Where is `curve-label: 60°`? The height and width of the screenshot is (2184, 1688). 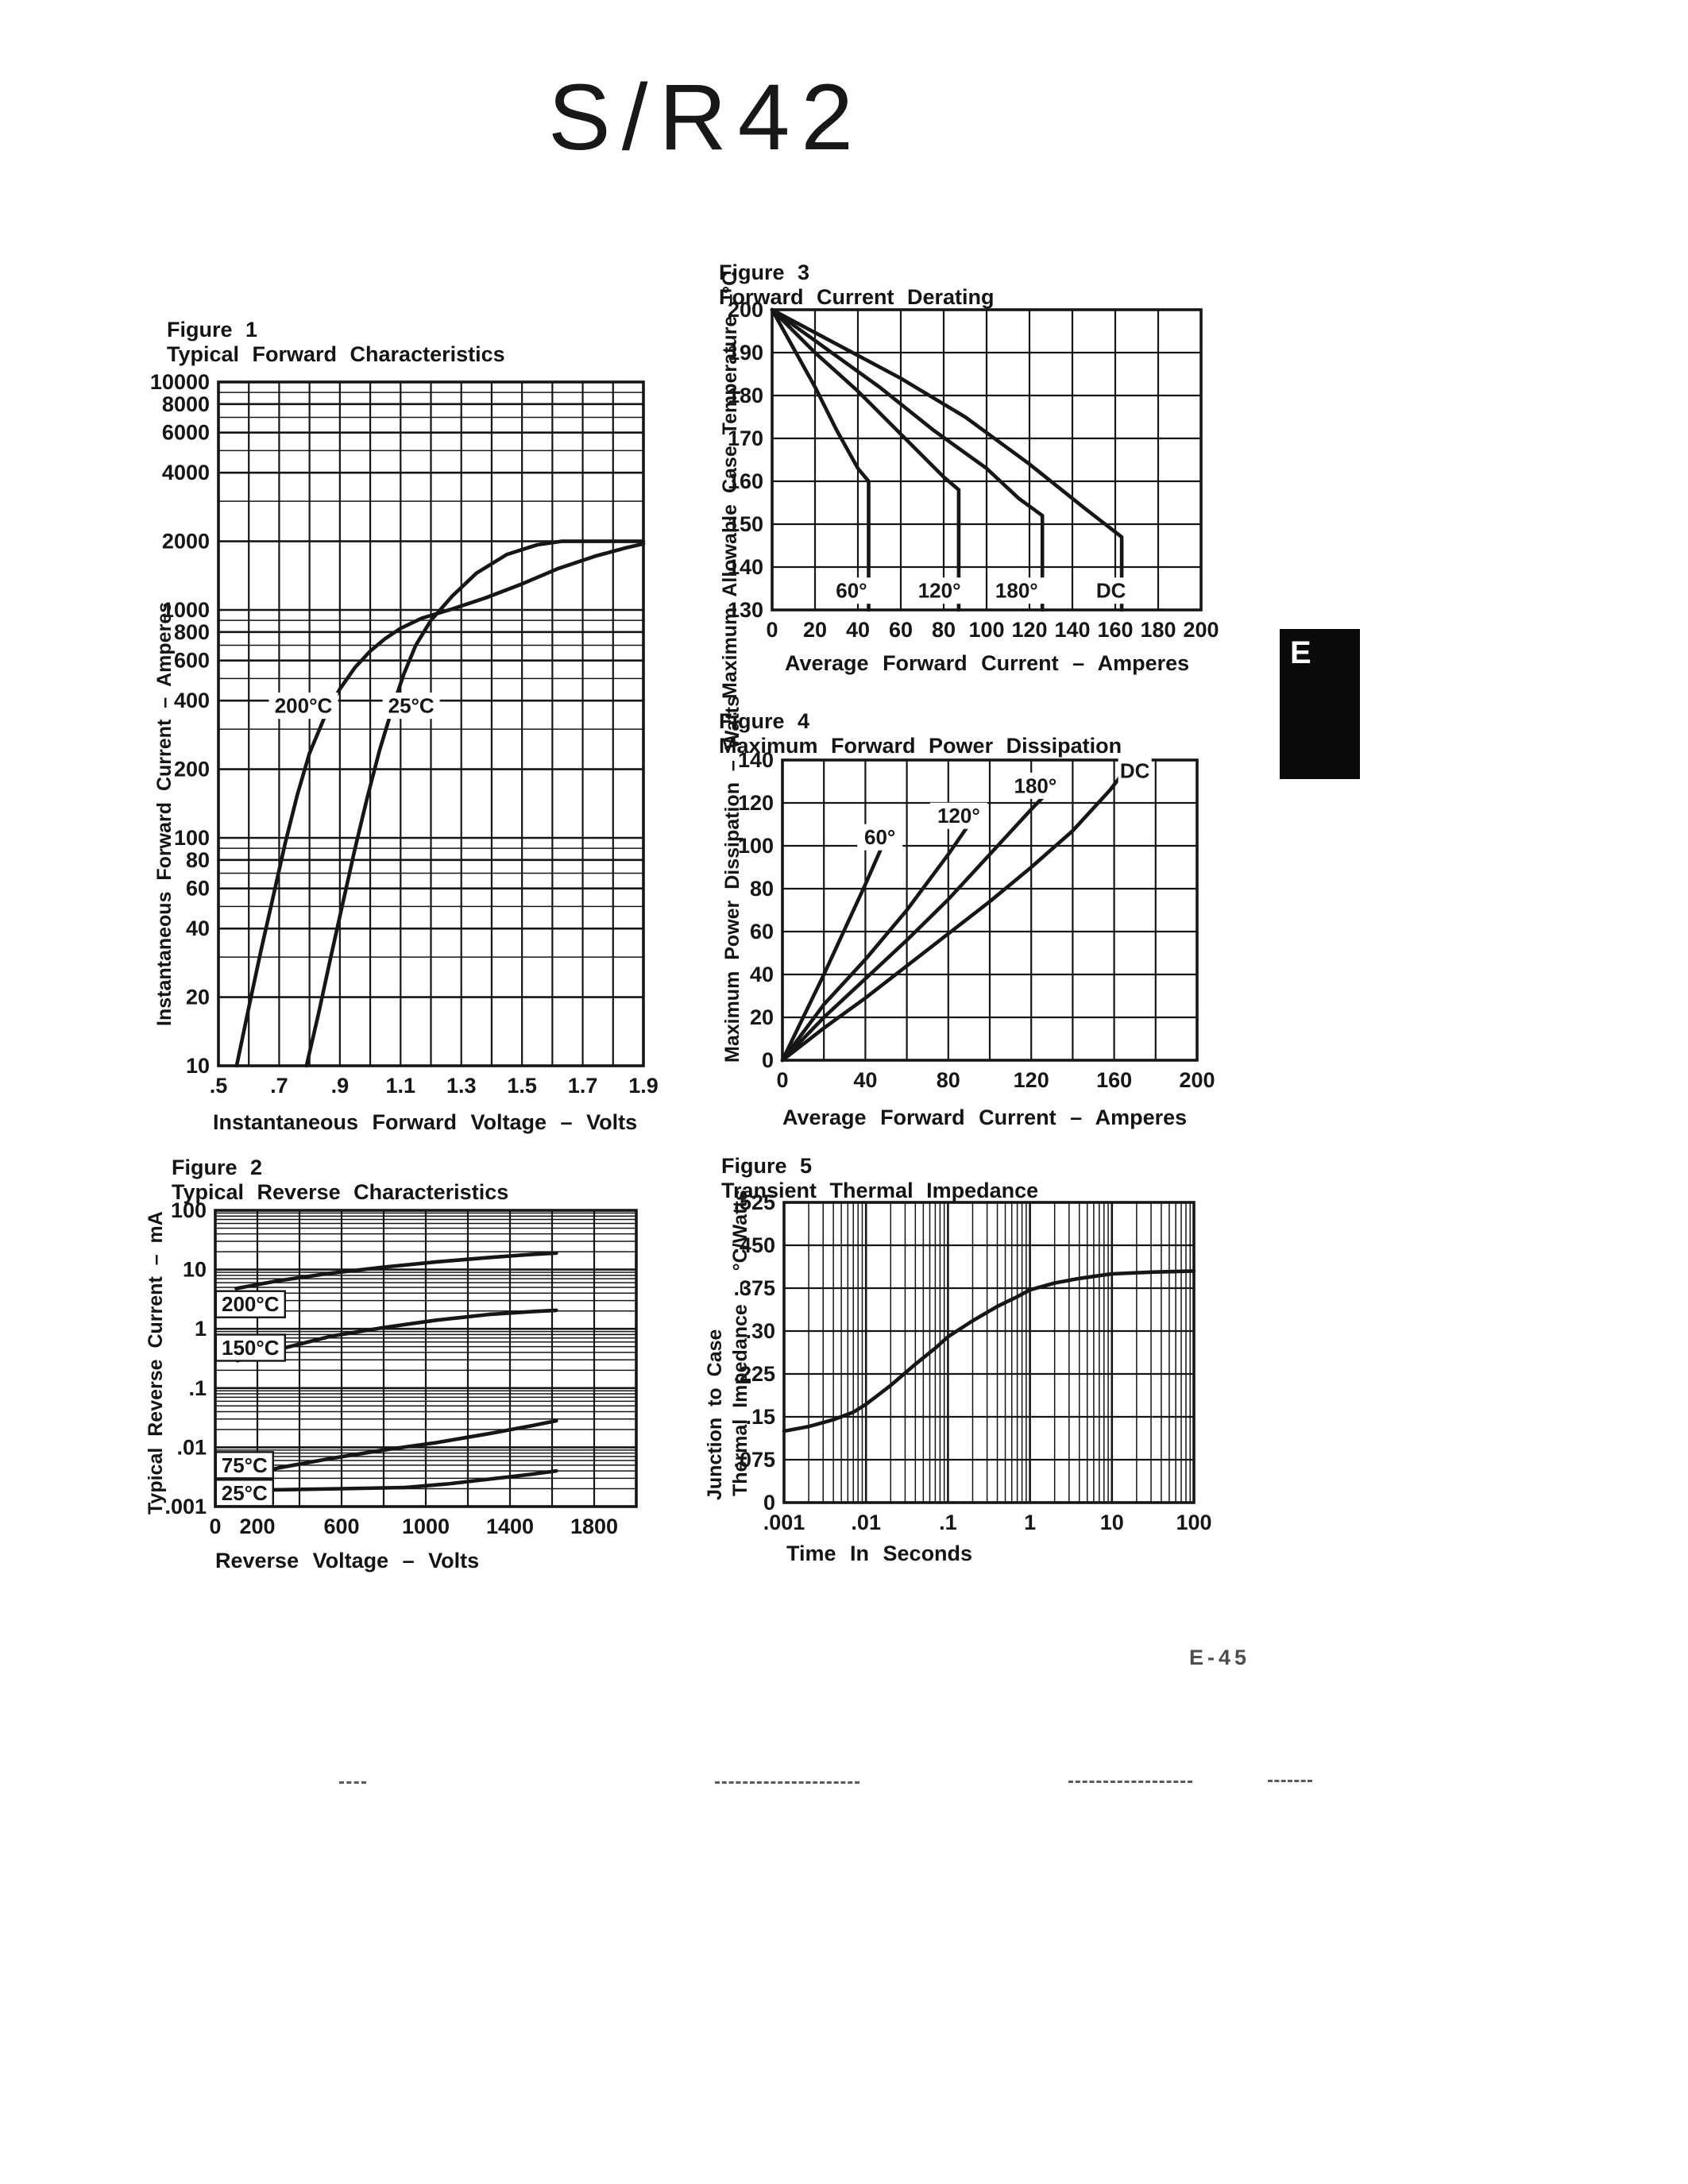
curve-label: 60° is located at coordinates (852, 591).